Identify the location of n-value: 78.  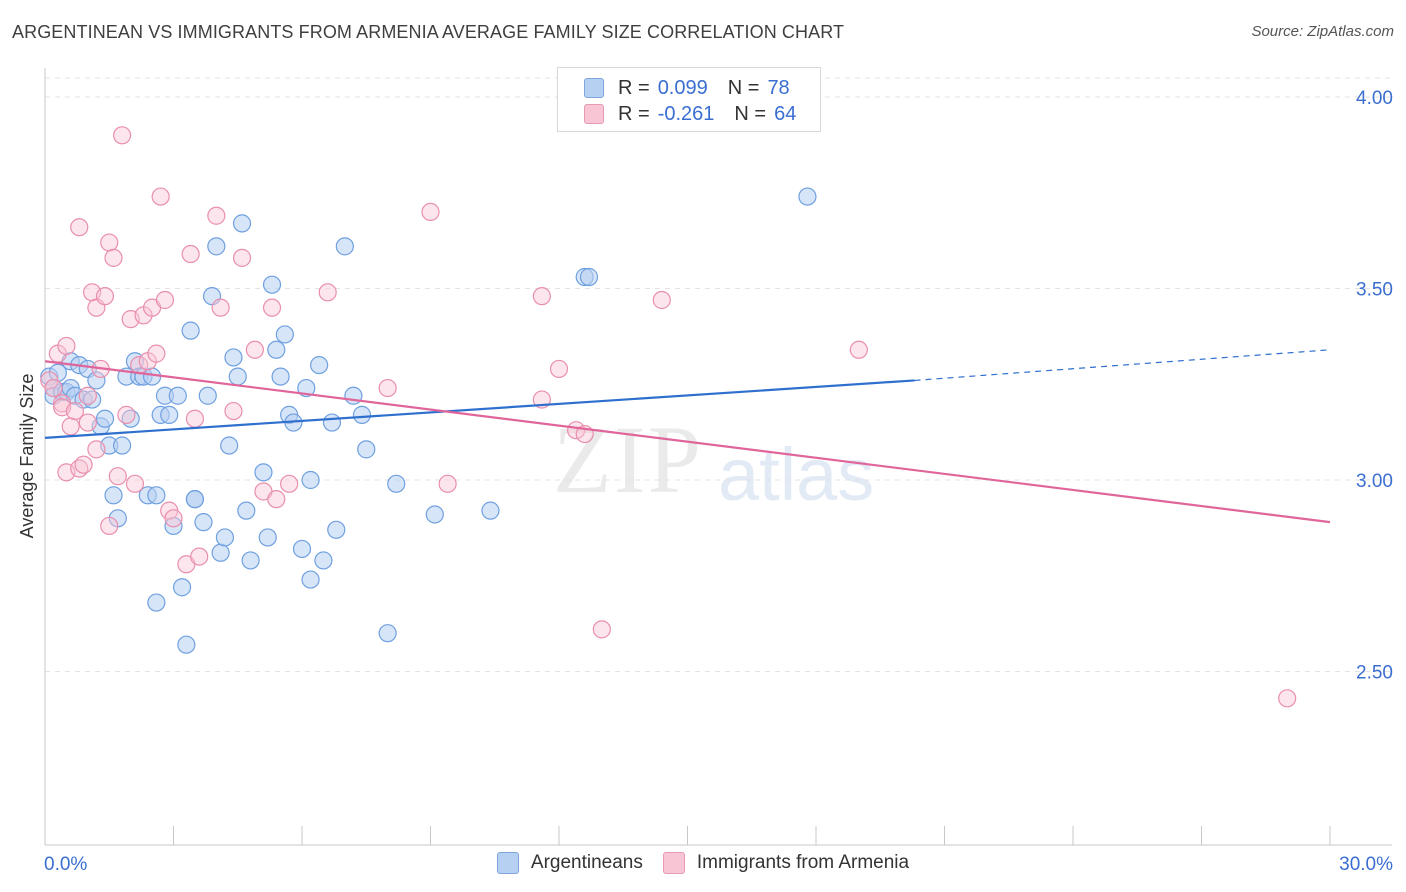
(778, 87).